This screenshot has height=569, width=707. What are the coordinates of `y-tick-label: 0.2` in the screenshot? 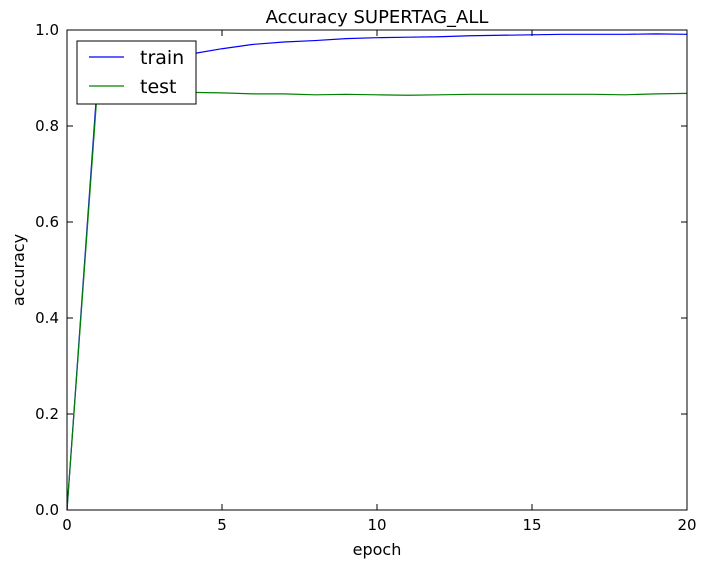 It's located at (47, 414).